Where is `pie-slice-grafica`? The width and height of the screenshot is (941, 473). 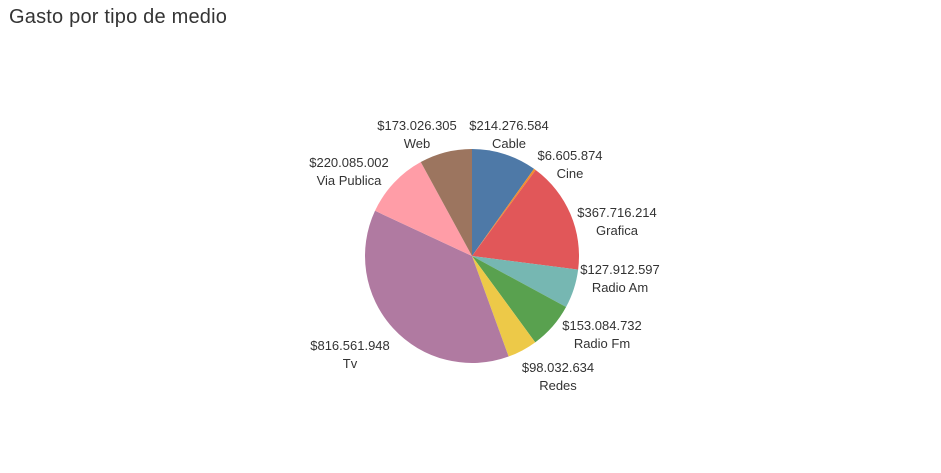
pie-slice-grafica is located at coordinates (526, 220).